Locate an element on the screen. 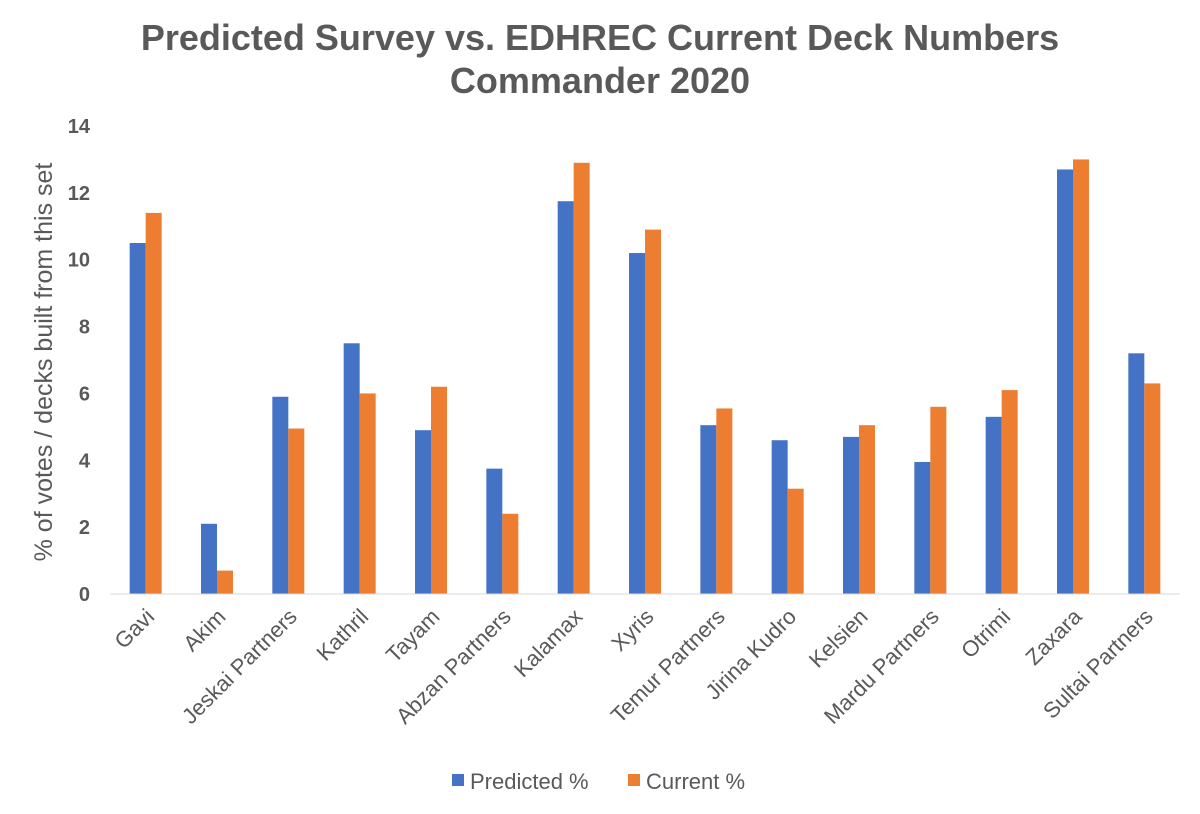 Image resolution: width=1200 pixels, height=814 pixels. y-tick-label: 0 is located at coordinates (84, 595).